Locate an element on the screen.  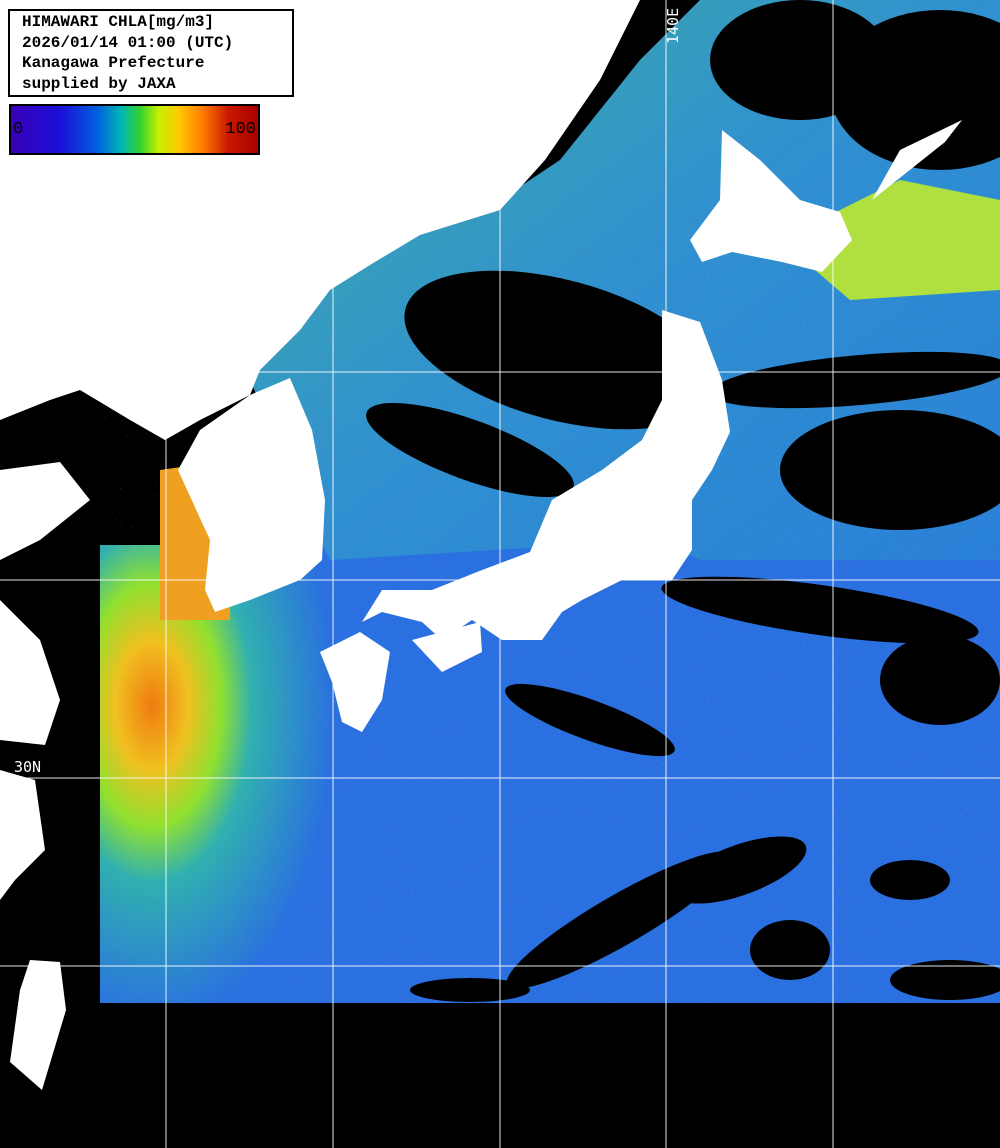
colorbar-legend: 0 100 is located at coordinates (134, 129).